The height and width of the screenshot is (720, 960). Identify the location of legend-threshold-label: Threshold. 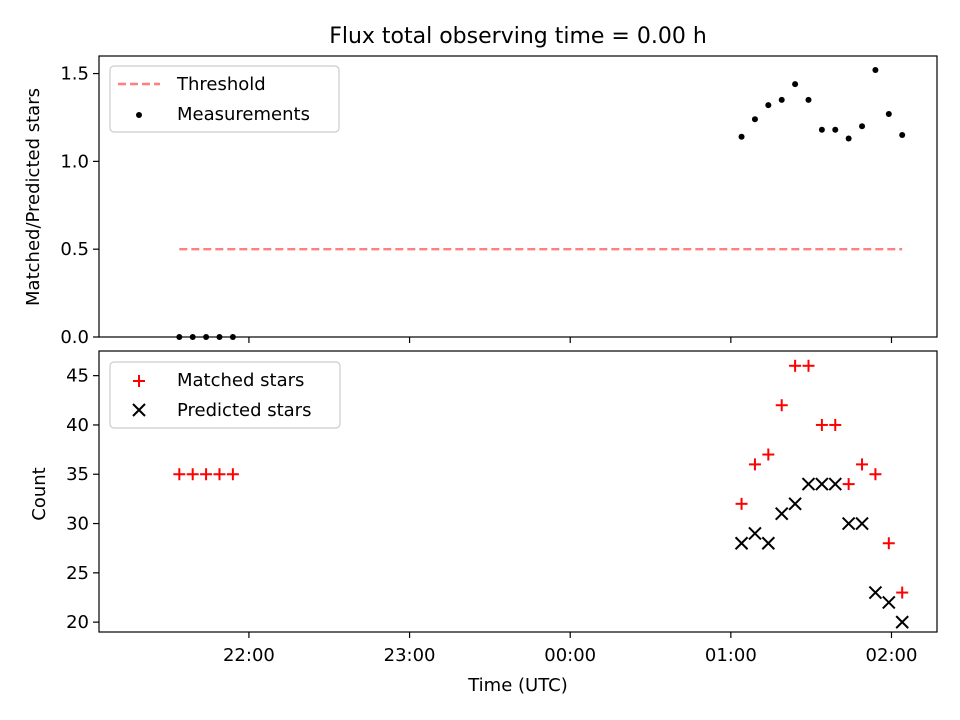
(221, 84).